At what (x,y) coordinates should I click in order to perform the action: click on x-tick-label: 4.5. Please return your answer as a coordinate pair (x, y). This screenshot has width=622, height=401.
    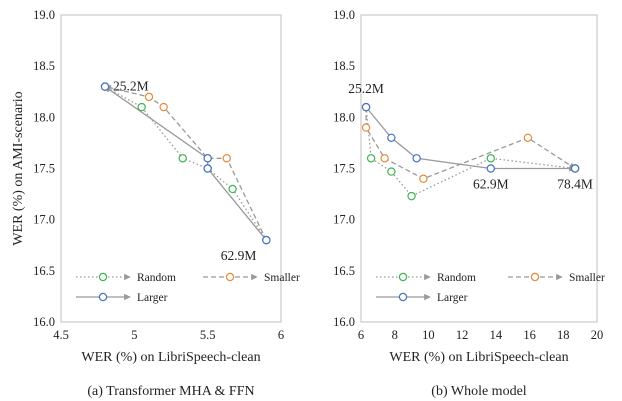
    Looking at the image, I should click on (61, 335).